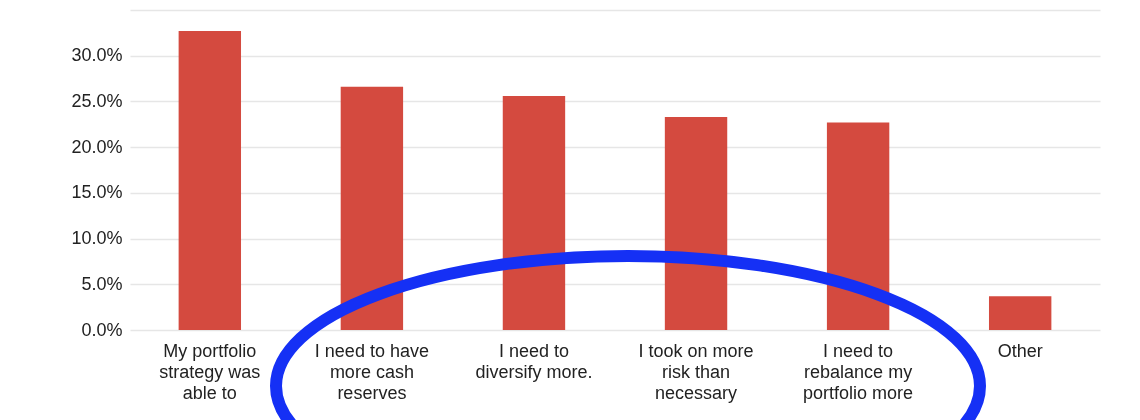  Describe the element at coordinates (696, 371) in the screenshot. I see `x-tick-label: I took on more risk than necessary` at that location.